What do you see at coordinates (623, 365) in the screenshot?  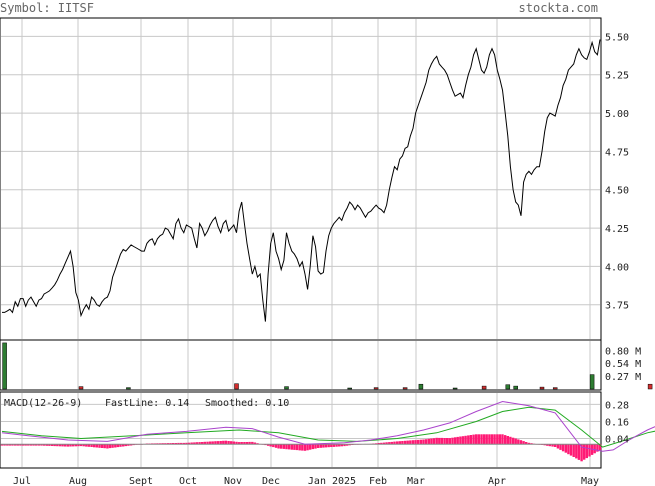 I see `volume-y-axis: 0.80 M0.54 M 0.27 M` at bounding box center [623, 365].